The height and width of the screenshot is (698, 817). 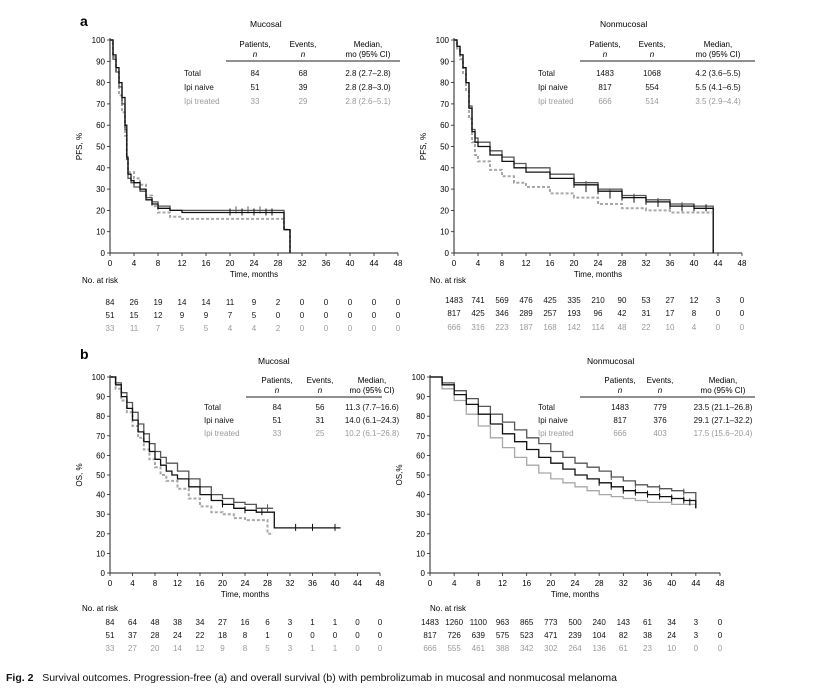 I want to click on x-tick-label: 0, so click(x=454, y=263).